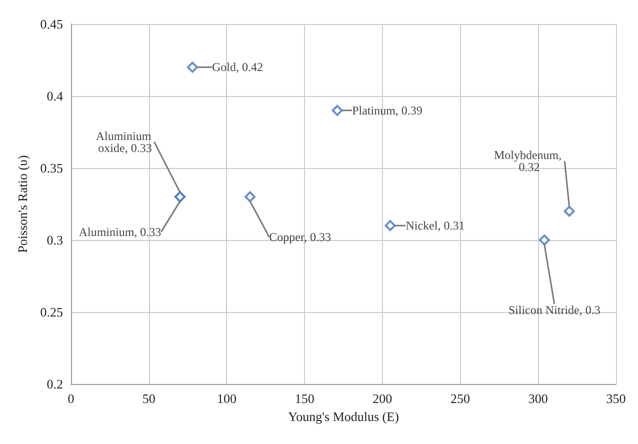 The image size is (638, 444). I want to click on x-tick-label: 200, so click(382, 398).